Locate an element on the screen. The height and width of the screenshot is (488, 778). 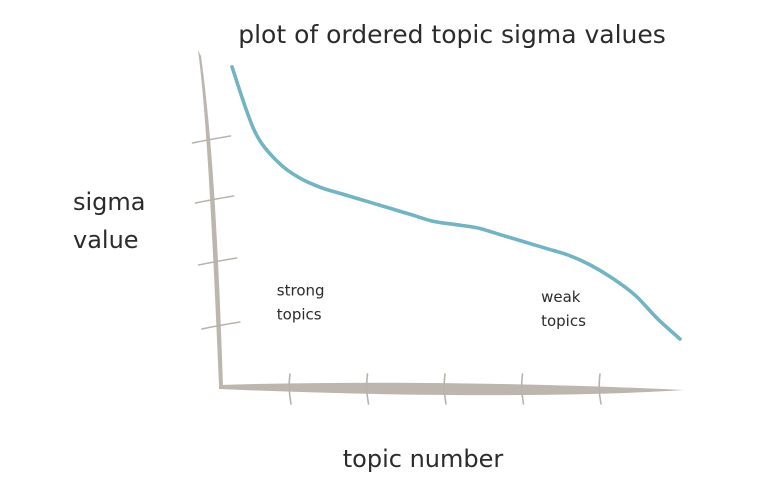
annotation-weak-line-1: weak is located at coordinates (561, 297).